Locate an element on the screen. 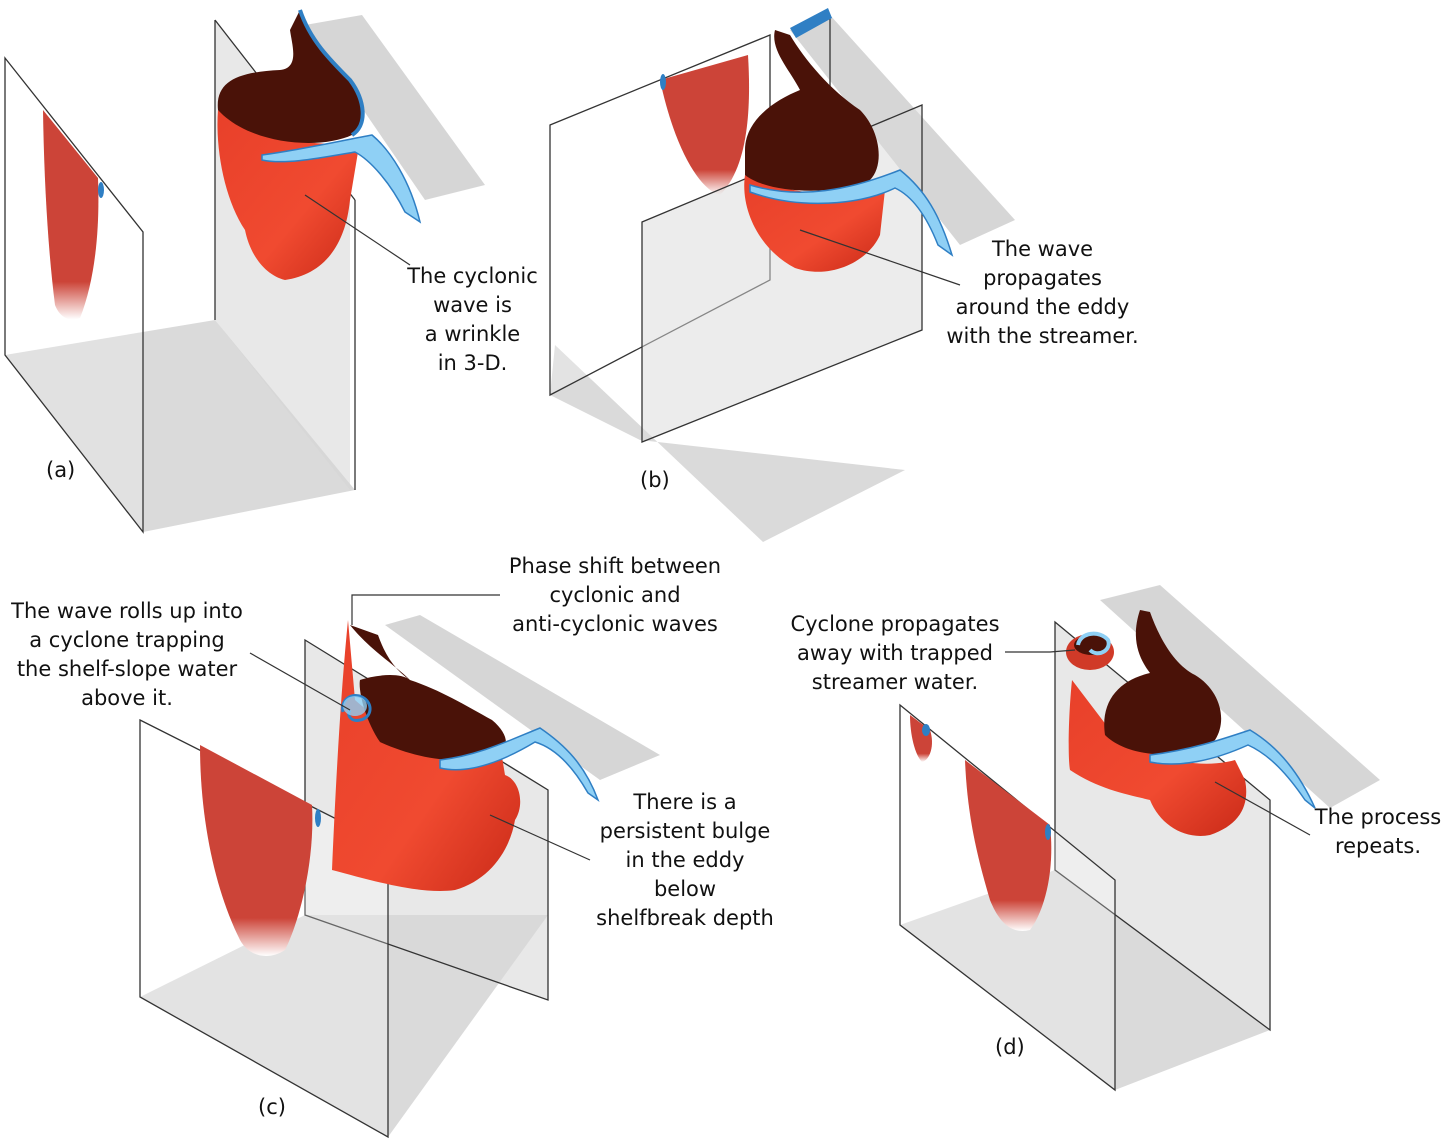 This screenshot has width=1451, height=1144. section-cyclone-slice is located at coordinates (921, 738).